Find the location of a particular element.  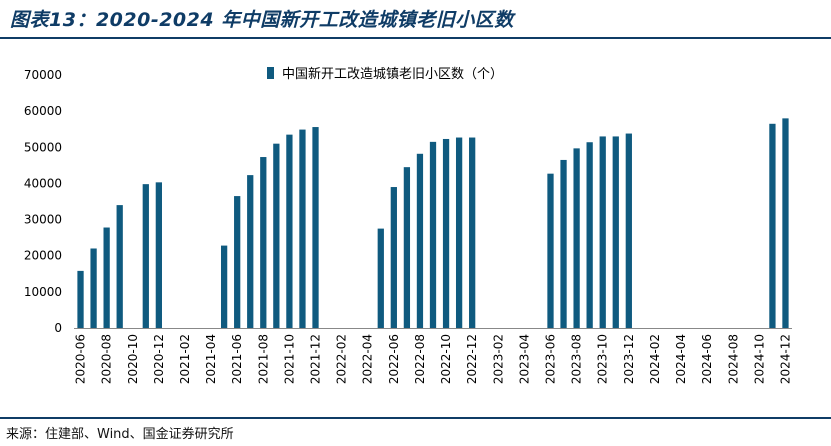

x-tick-label: 2022-04 is located at coordinates (368, 359).